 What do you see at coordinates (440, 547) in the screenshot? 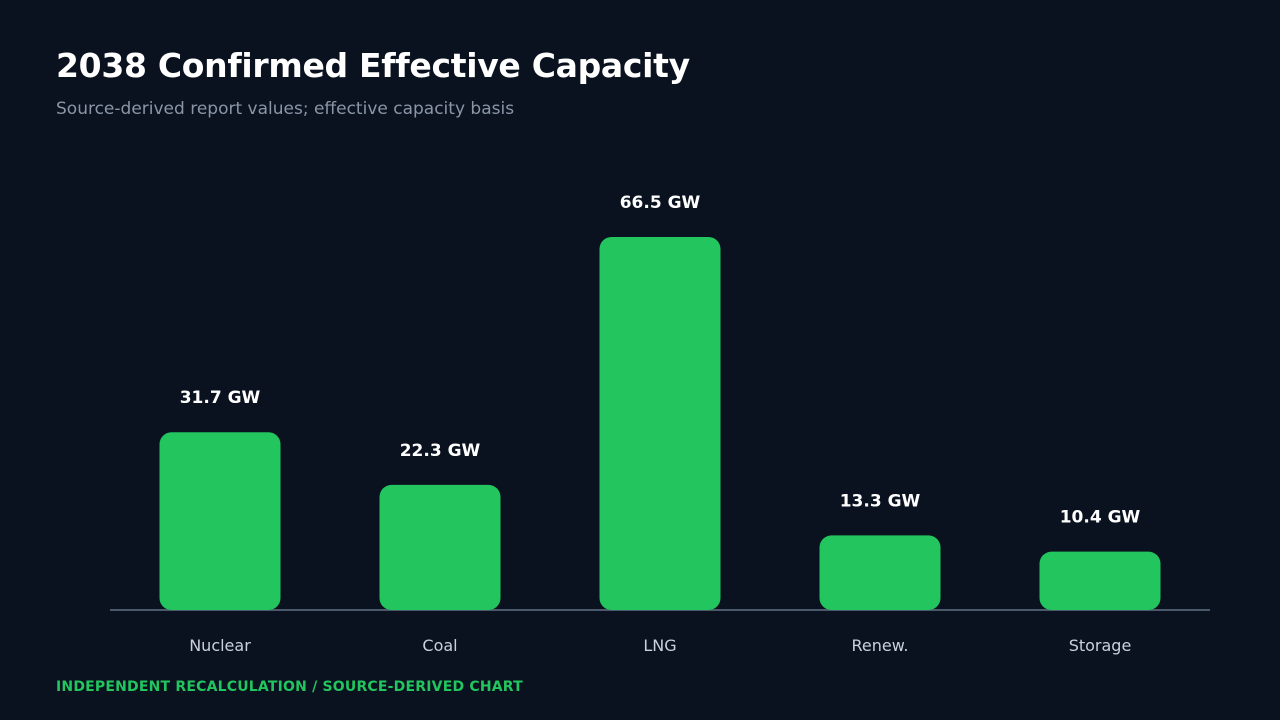
I see `bar-coal` at bounding box center [440, 547].